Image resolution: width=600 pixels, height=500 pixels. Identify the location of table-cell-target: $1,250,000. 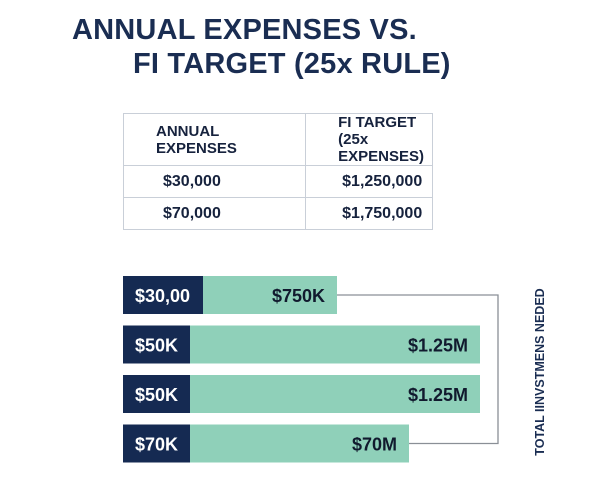
(369, 181).